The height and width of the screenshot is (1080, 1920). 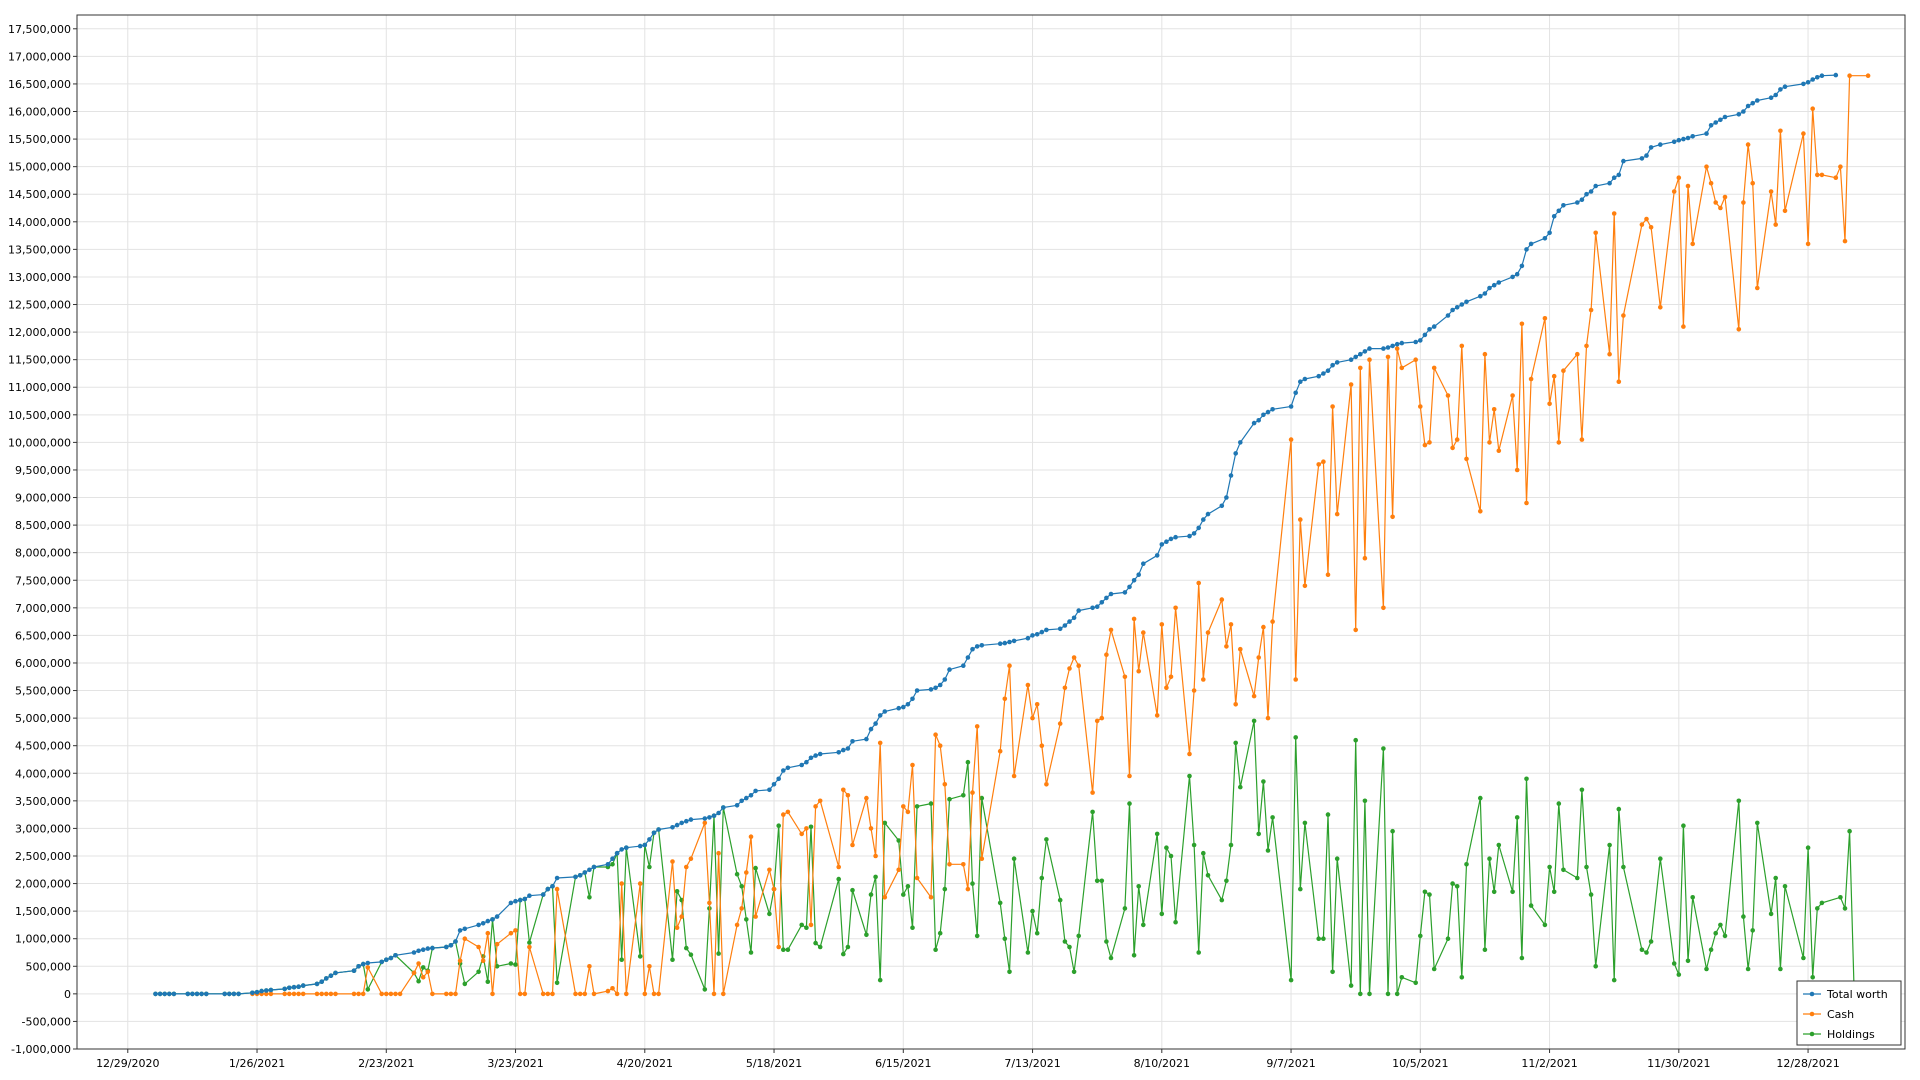 What do you see at coordinates (43, 884) in the screenshot?
I see `y-tick-label: 2,000,000` at bounding box center [43, 884].